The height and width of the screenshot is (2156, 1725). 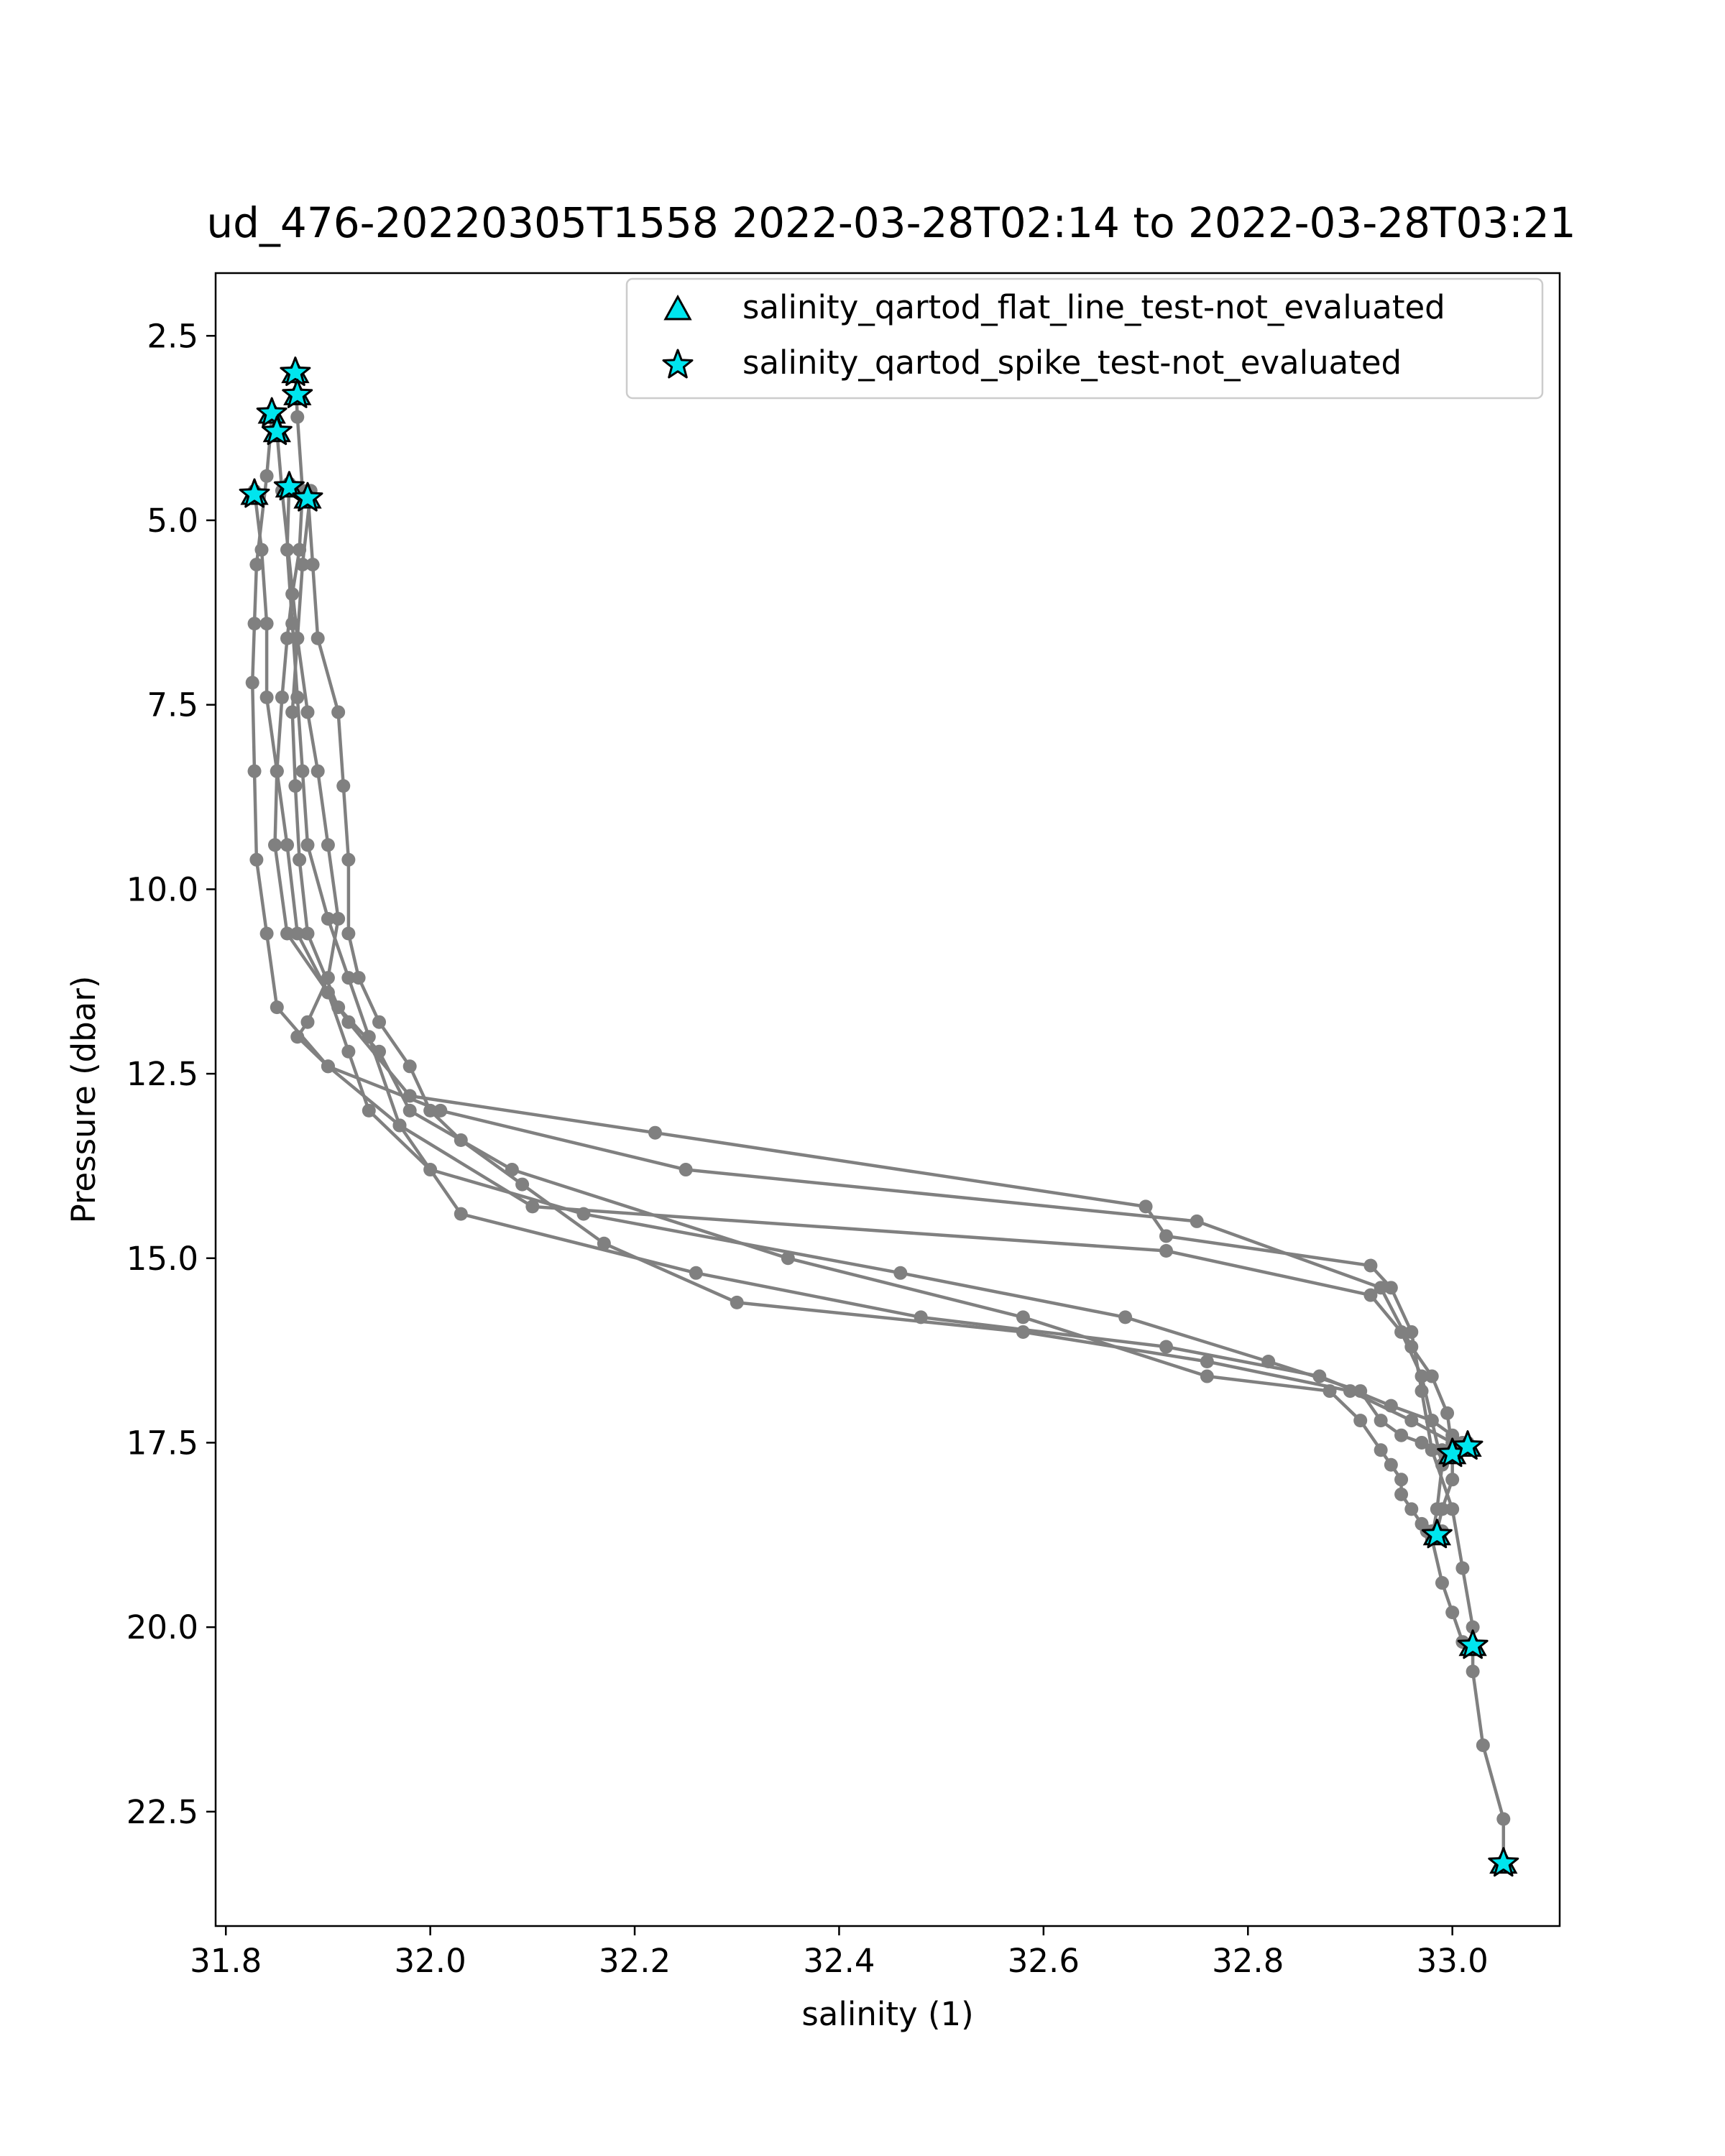 I want to click on y-axis-ticks: 2.5 5.0 7.5 10.0 12.5 15.0 17.5 20.0 22.5, so click(x=171, y=1074).